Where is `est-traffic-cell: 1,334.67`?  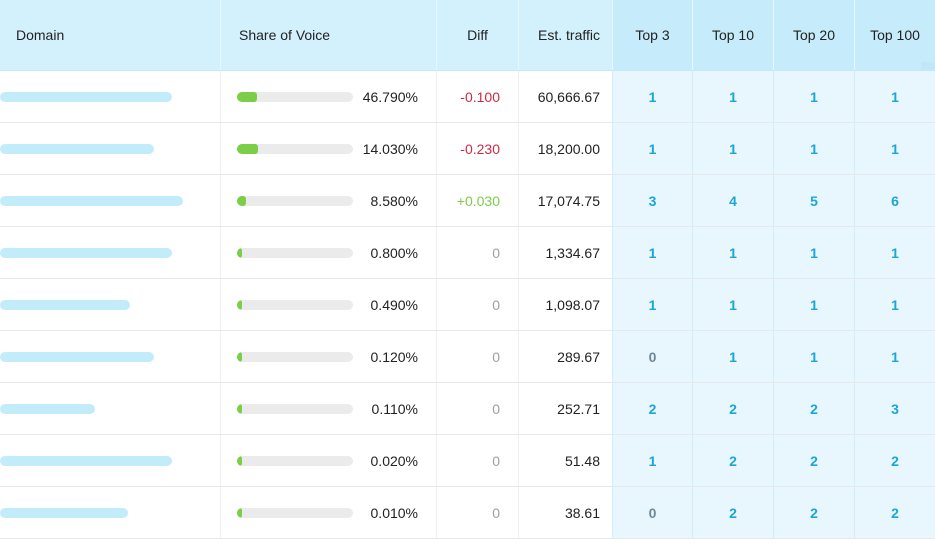 est-traffic-cell: 1,334.67 is located at coordinates (565, 252).